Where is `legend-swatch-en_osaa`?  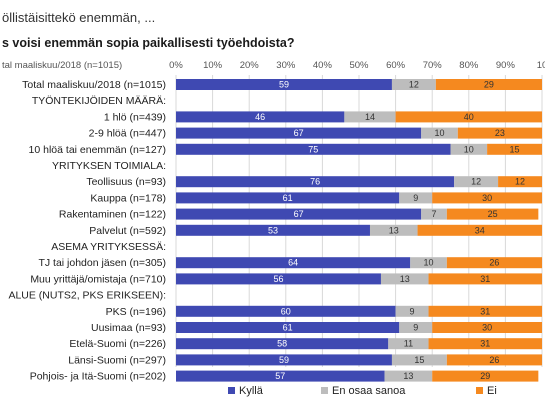
legend-swatch-en_osaa is located at coordinates (324, 390).